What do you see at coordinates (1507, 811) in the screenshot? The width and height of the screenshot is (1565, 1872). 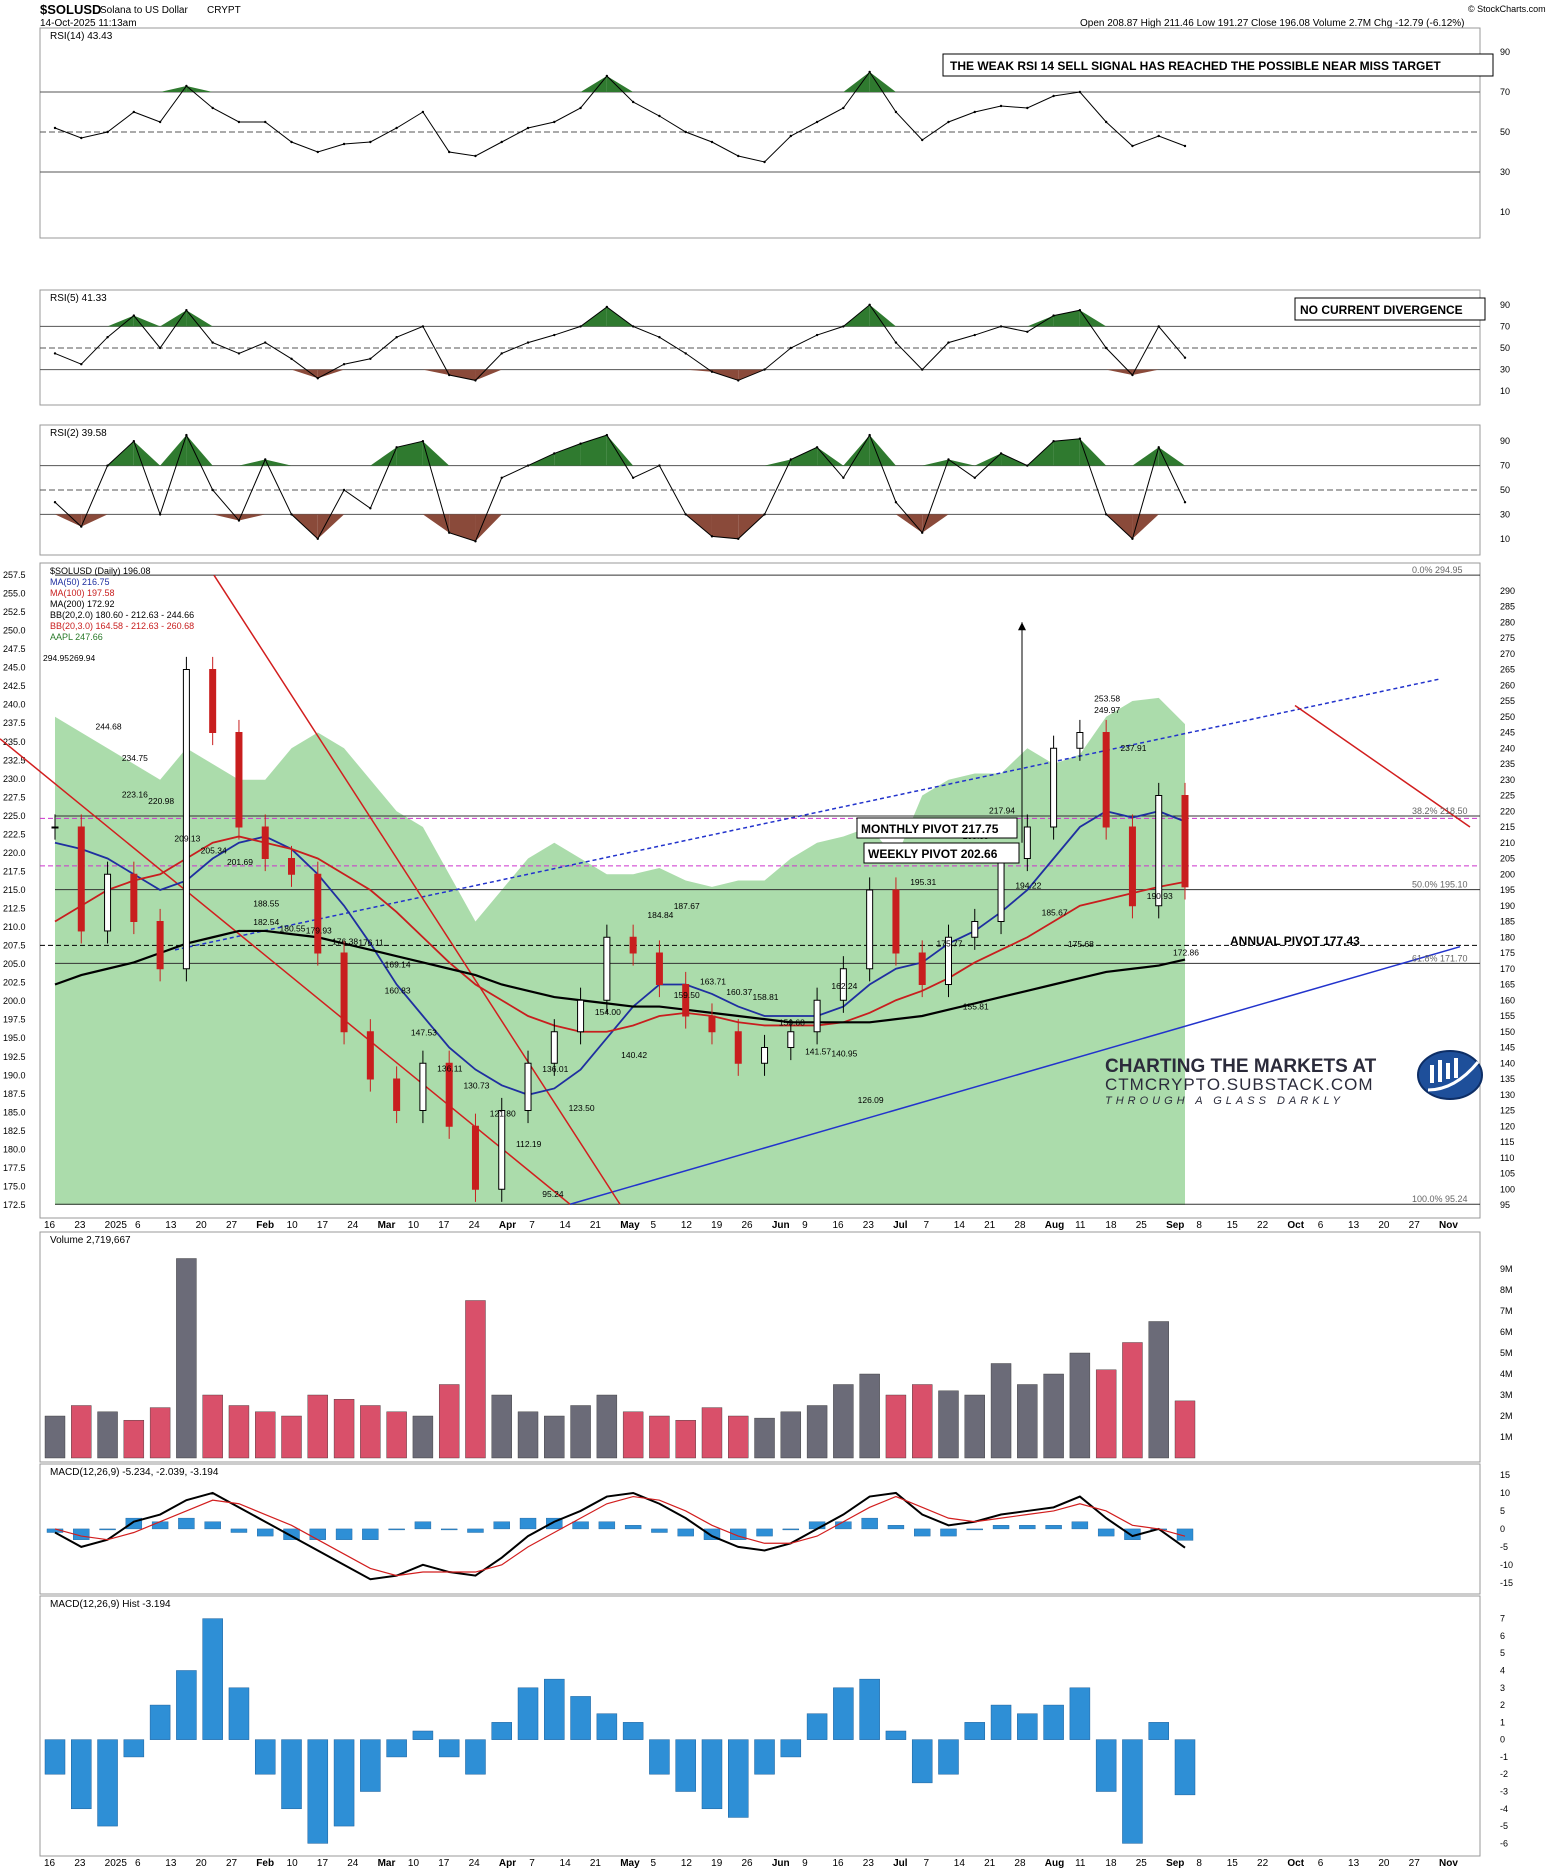 I see `price-right-tick: 220` at bounding box center [1507, 811].